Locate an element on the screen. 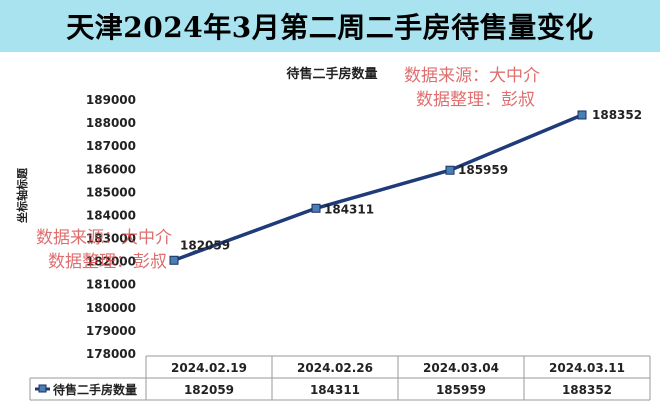 This screenshot has height=417, width=660. x-category-label: 2024.02.19 is located at coordinates (209, 368).